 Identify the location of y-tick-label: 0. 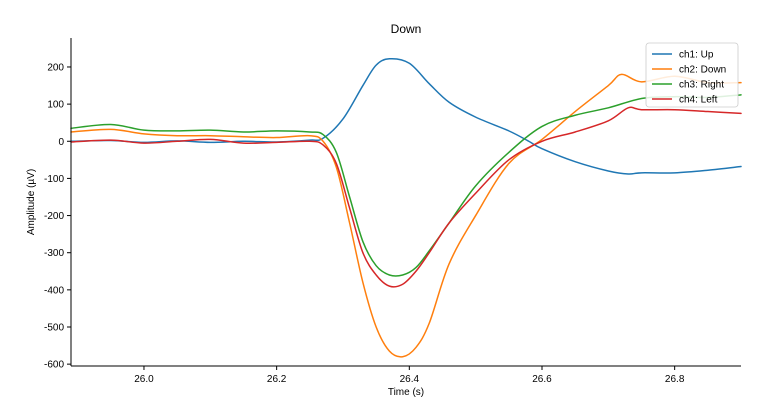
(61, 142).